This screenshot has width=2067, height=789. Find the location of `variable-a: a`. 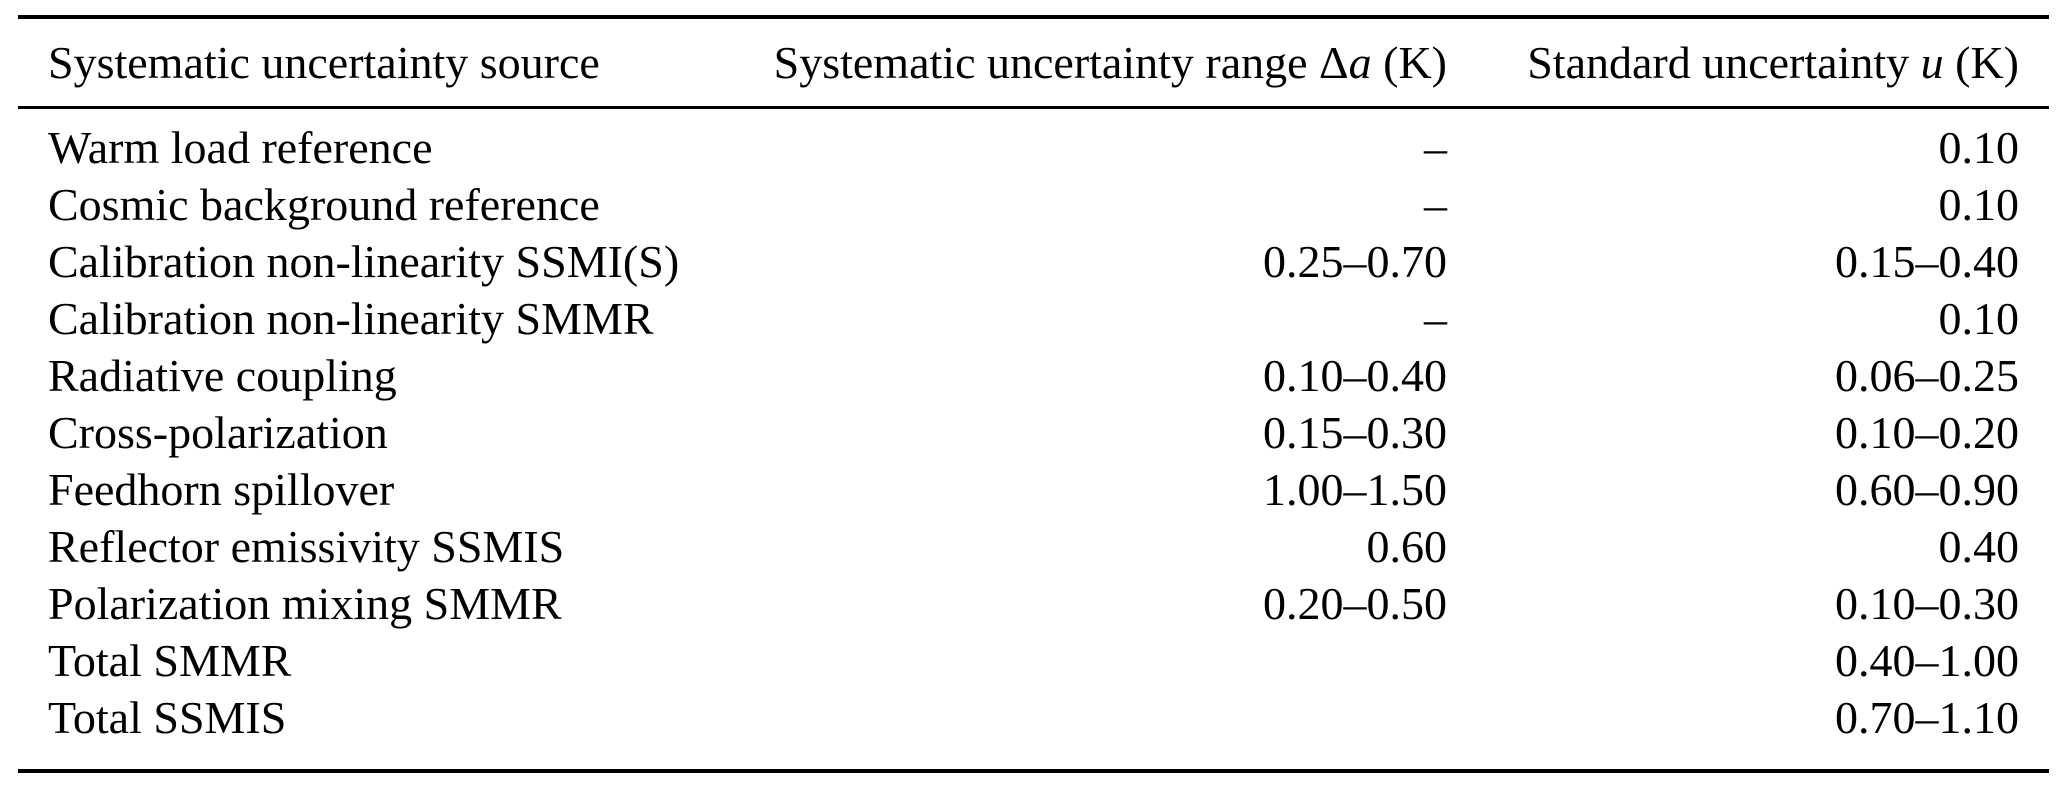

variable-a: a is located at coordinates (1360, 62).